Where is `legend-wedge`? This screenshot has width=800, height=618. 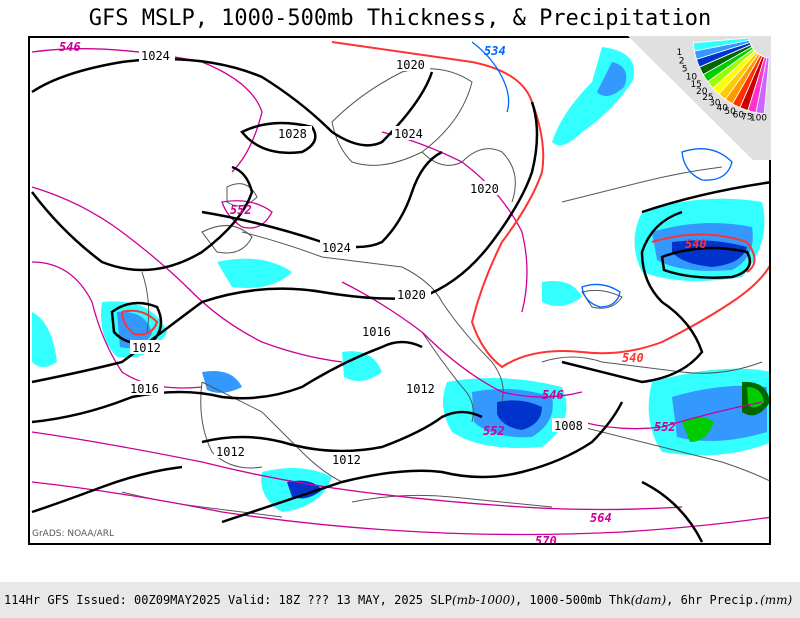 legend-wedge is located at coordinates (721, 44).